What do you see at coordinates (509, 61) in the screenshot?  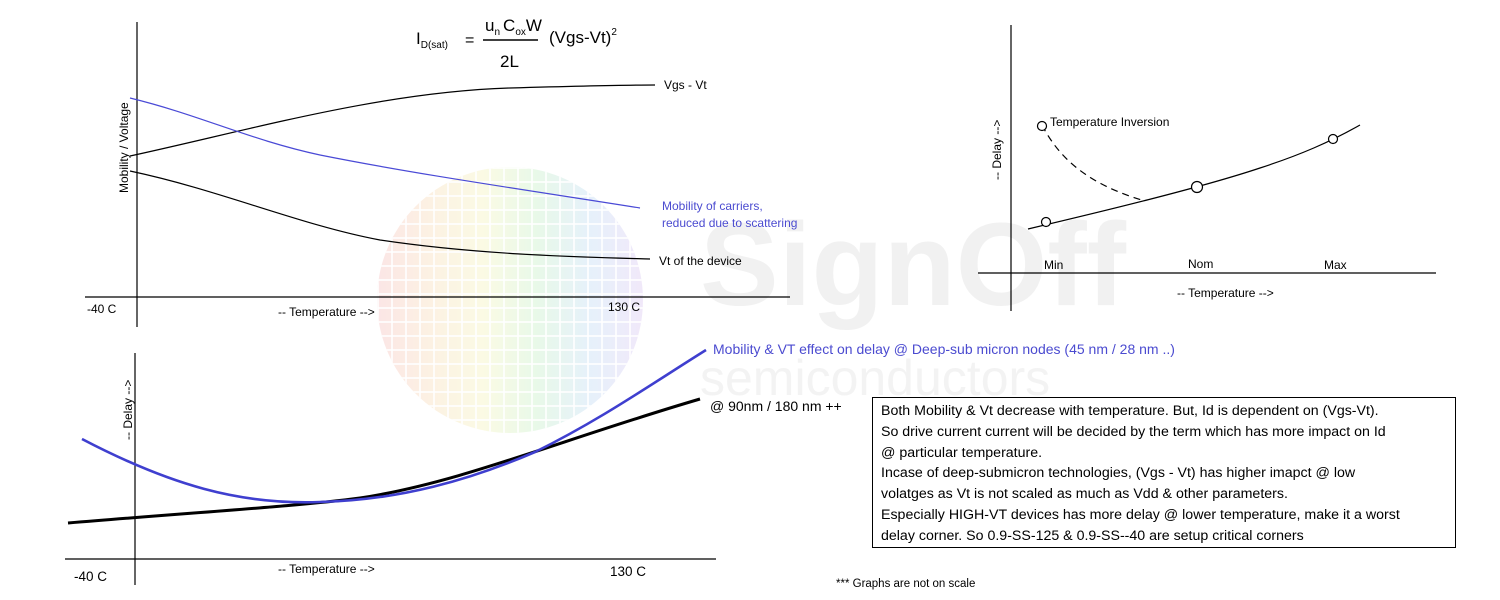 I see `formula-denominator: 2L` at bounding box center [509, 61].